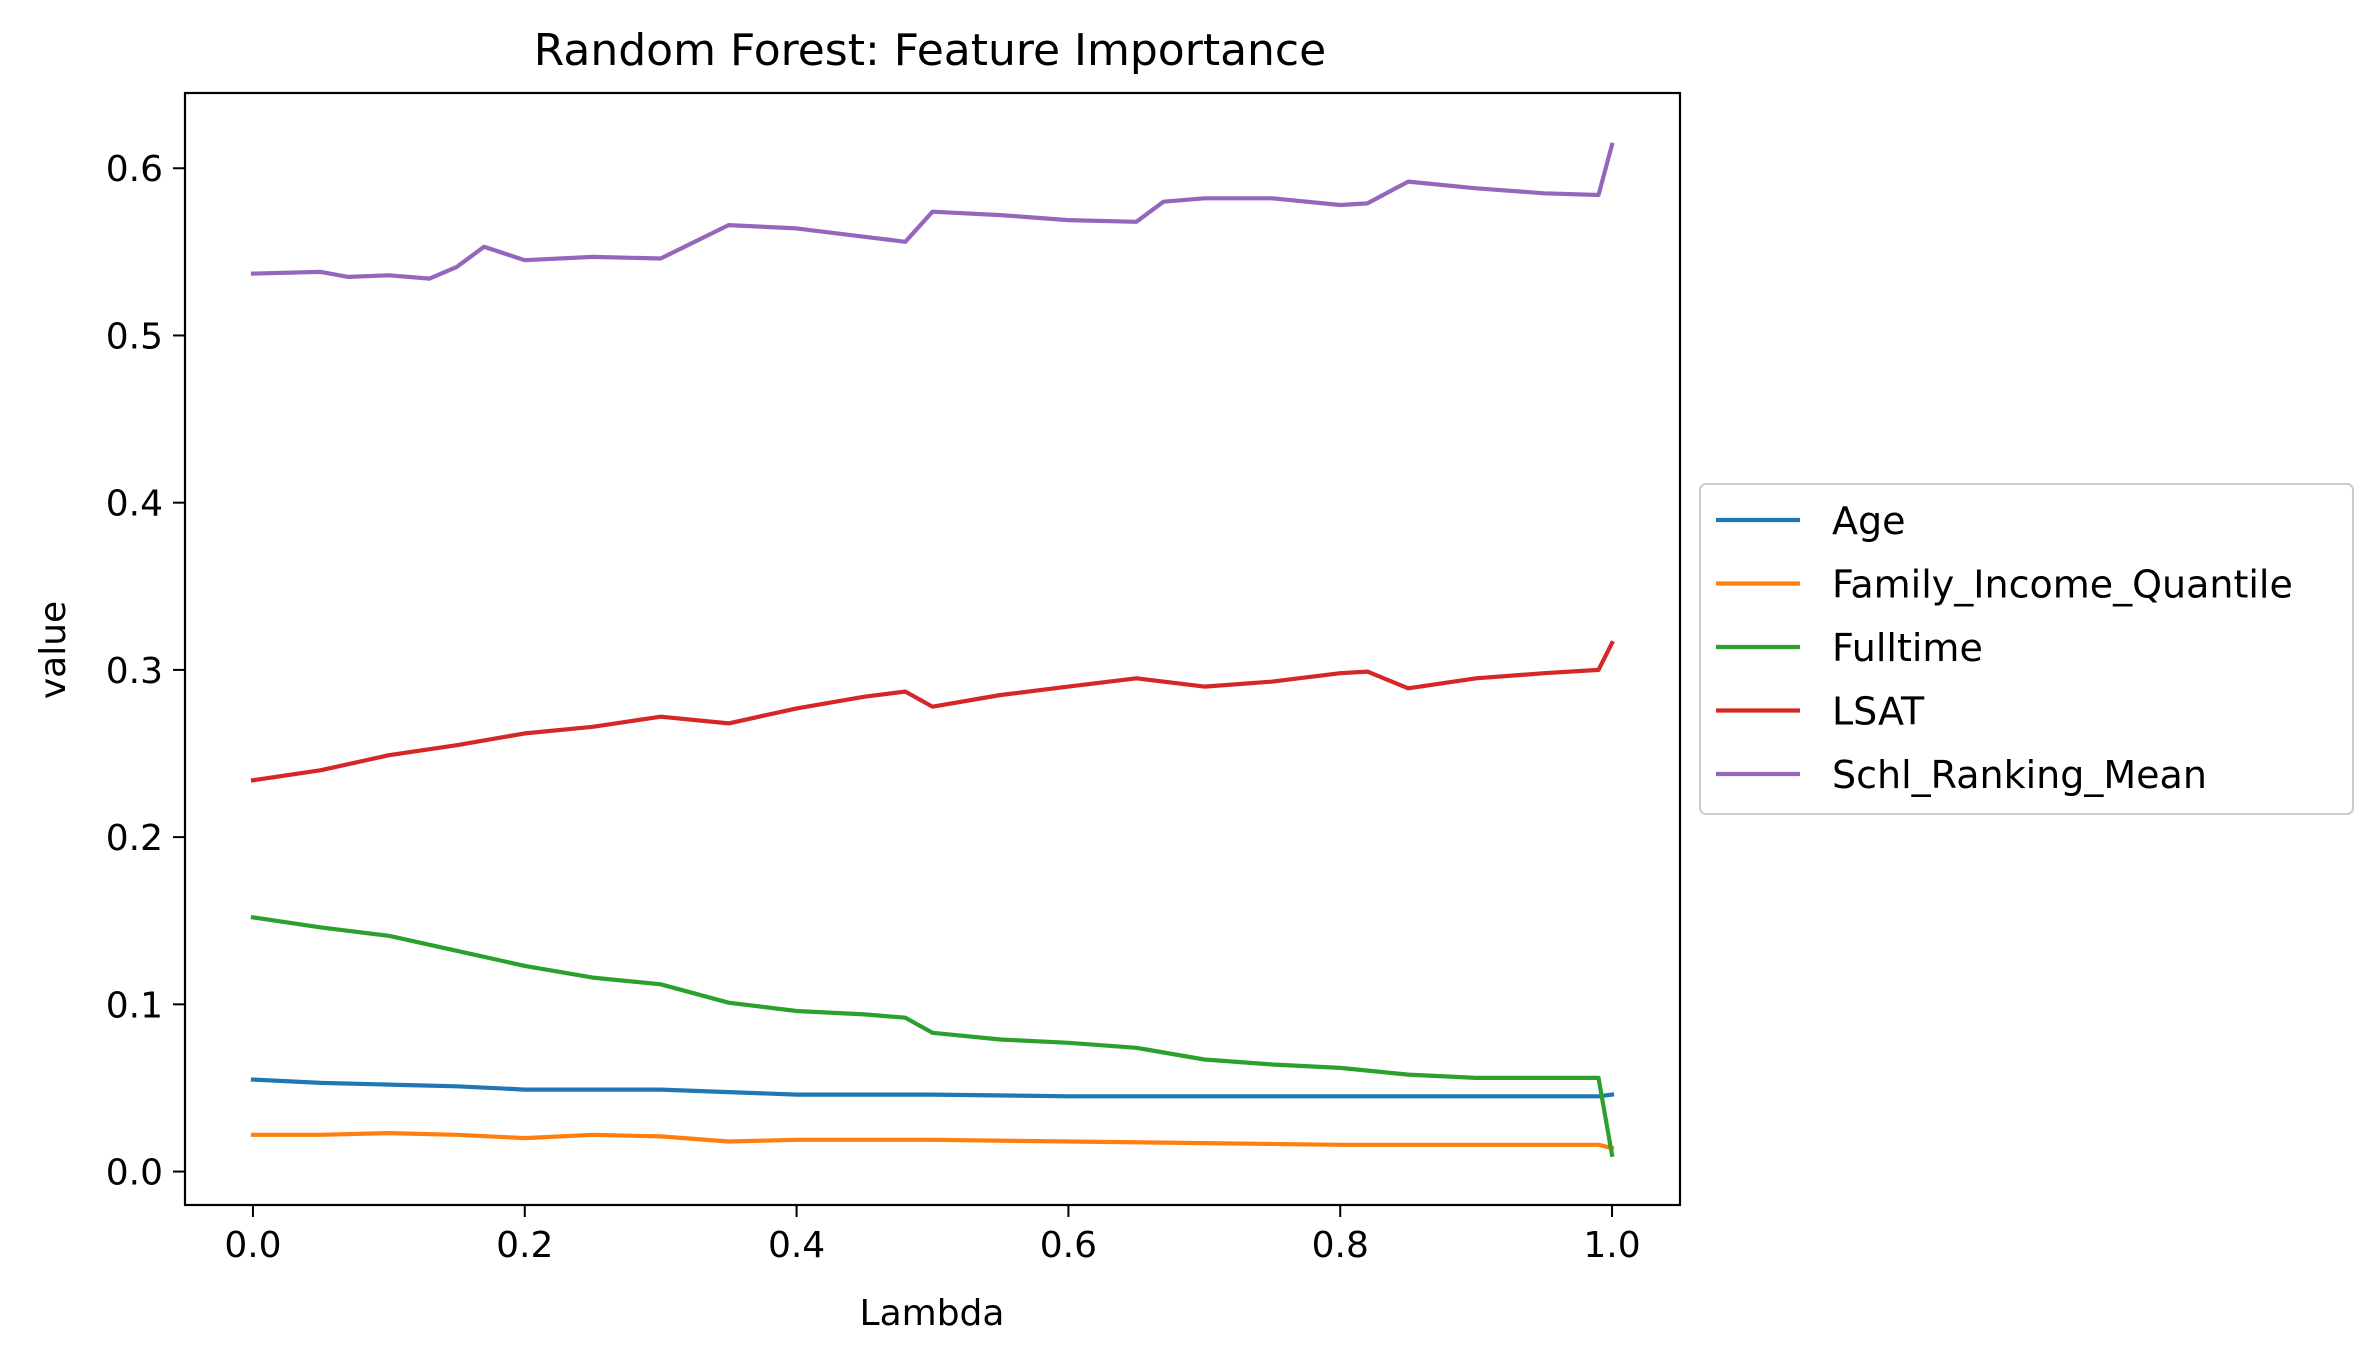  I want to click on chart-title: Random Forest: Feature Importance, so click(930, 50).